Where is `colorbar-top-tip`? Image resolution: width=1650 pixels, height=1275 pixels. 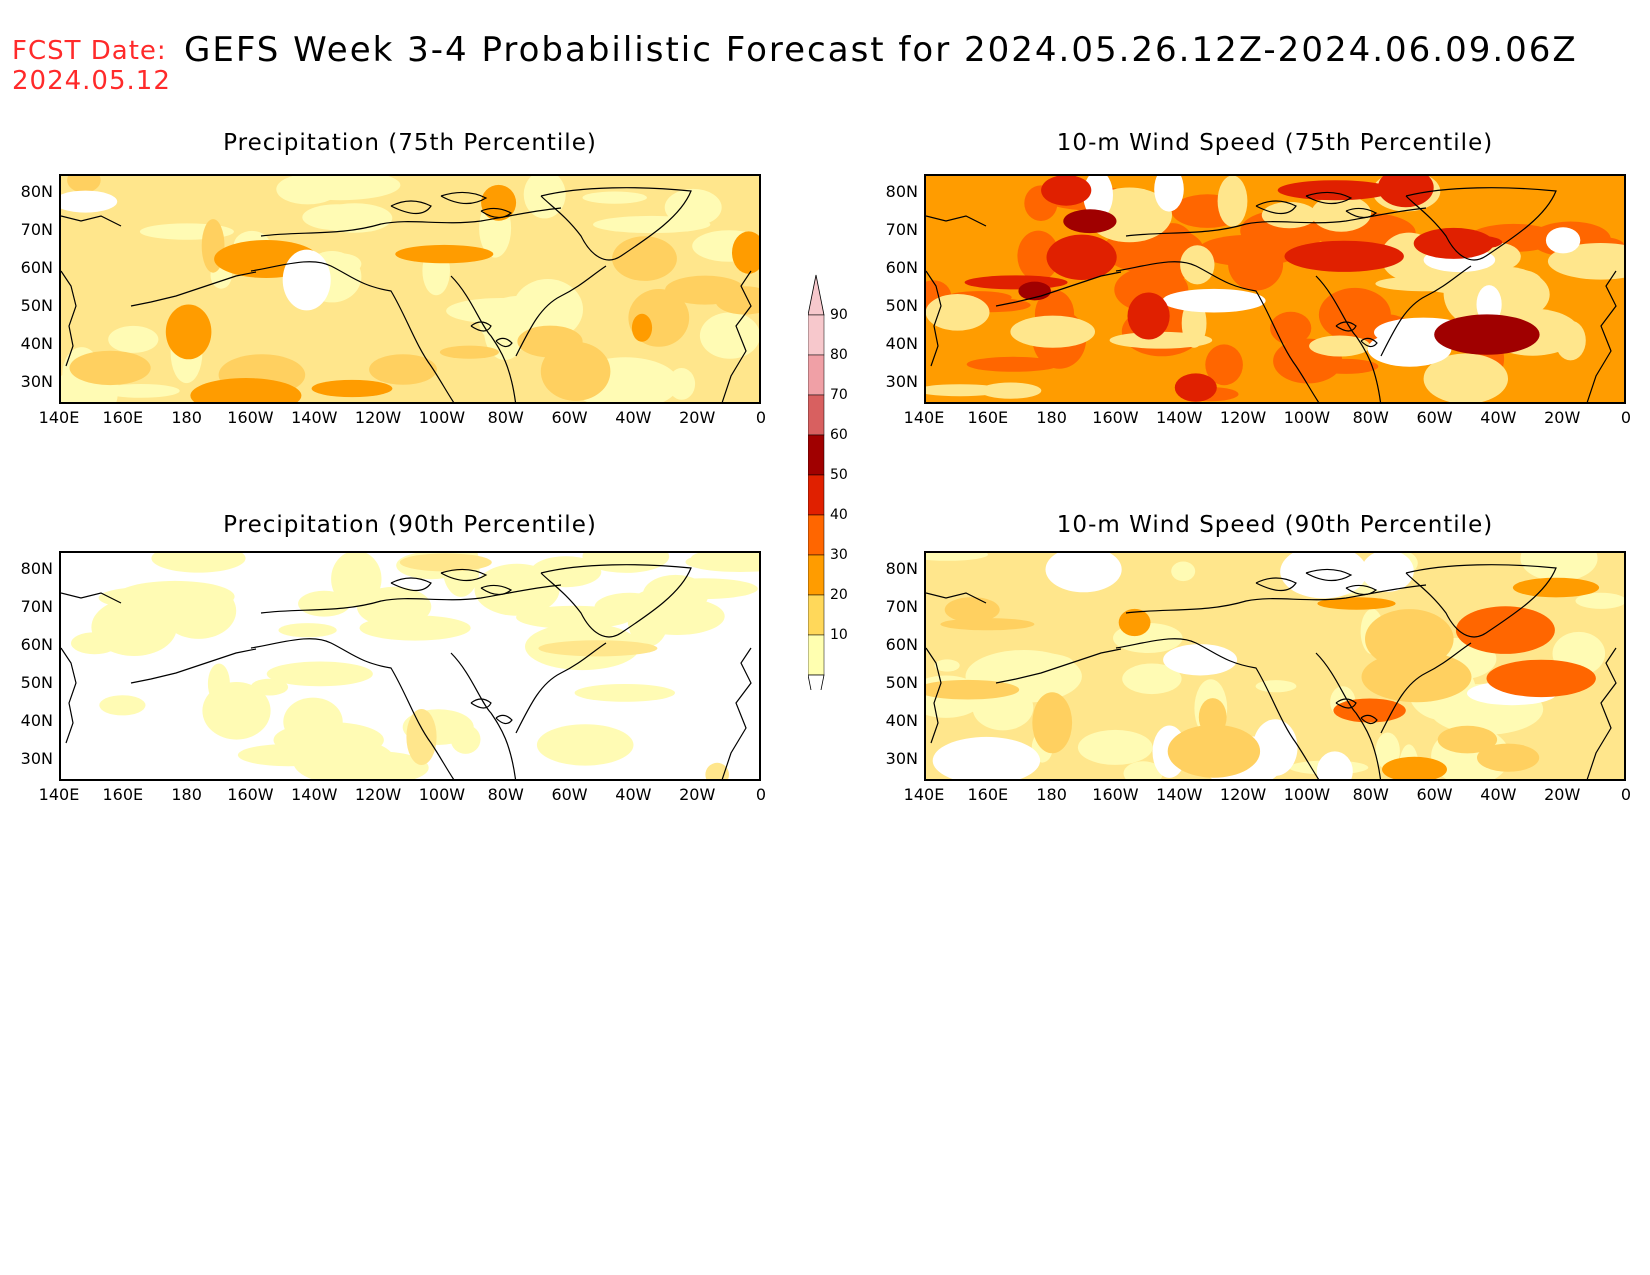 colorbar-top-tip is located at coordinates (816, 295).